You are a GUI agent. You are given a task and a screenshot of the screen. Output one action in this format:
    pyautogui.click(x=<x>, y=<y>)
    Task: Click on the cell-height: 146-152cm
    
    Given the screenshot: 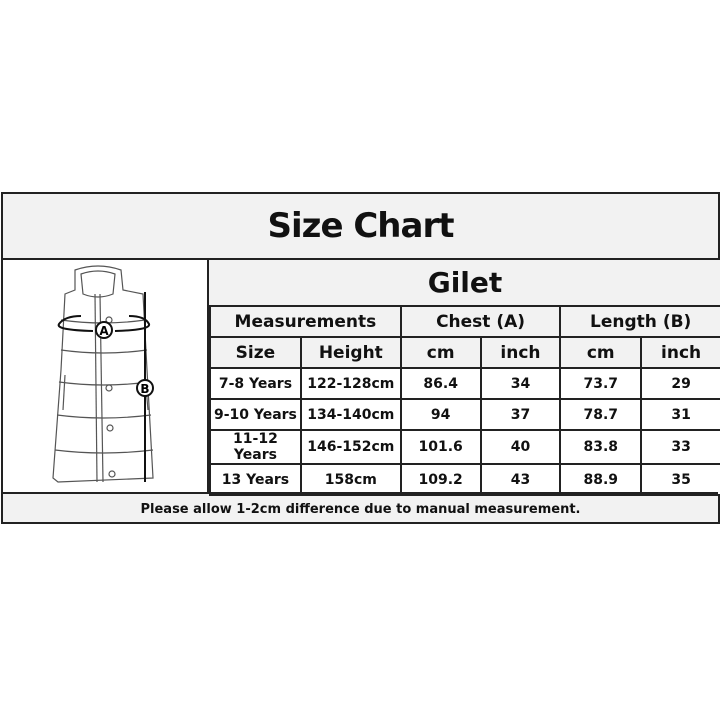 What is the action you would take?
    pyautogui.click(x=350, y=447)
    